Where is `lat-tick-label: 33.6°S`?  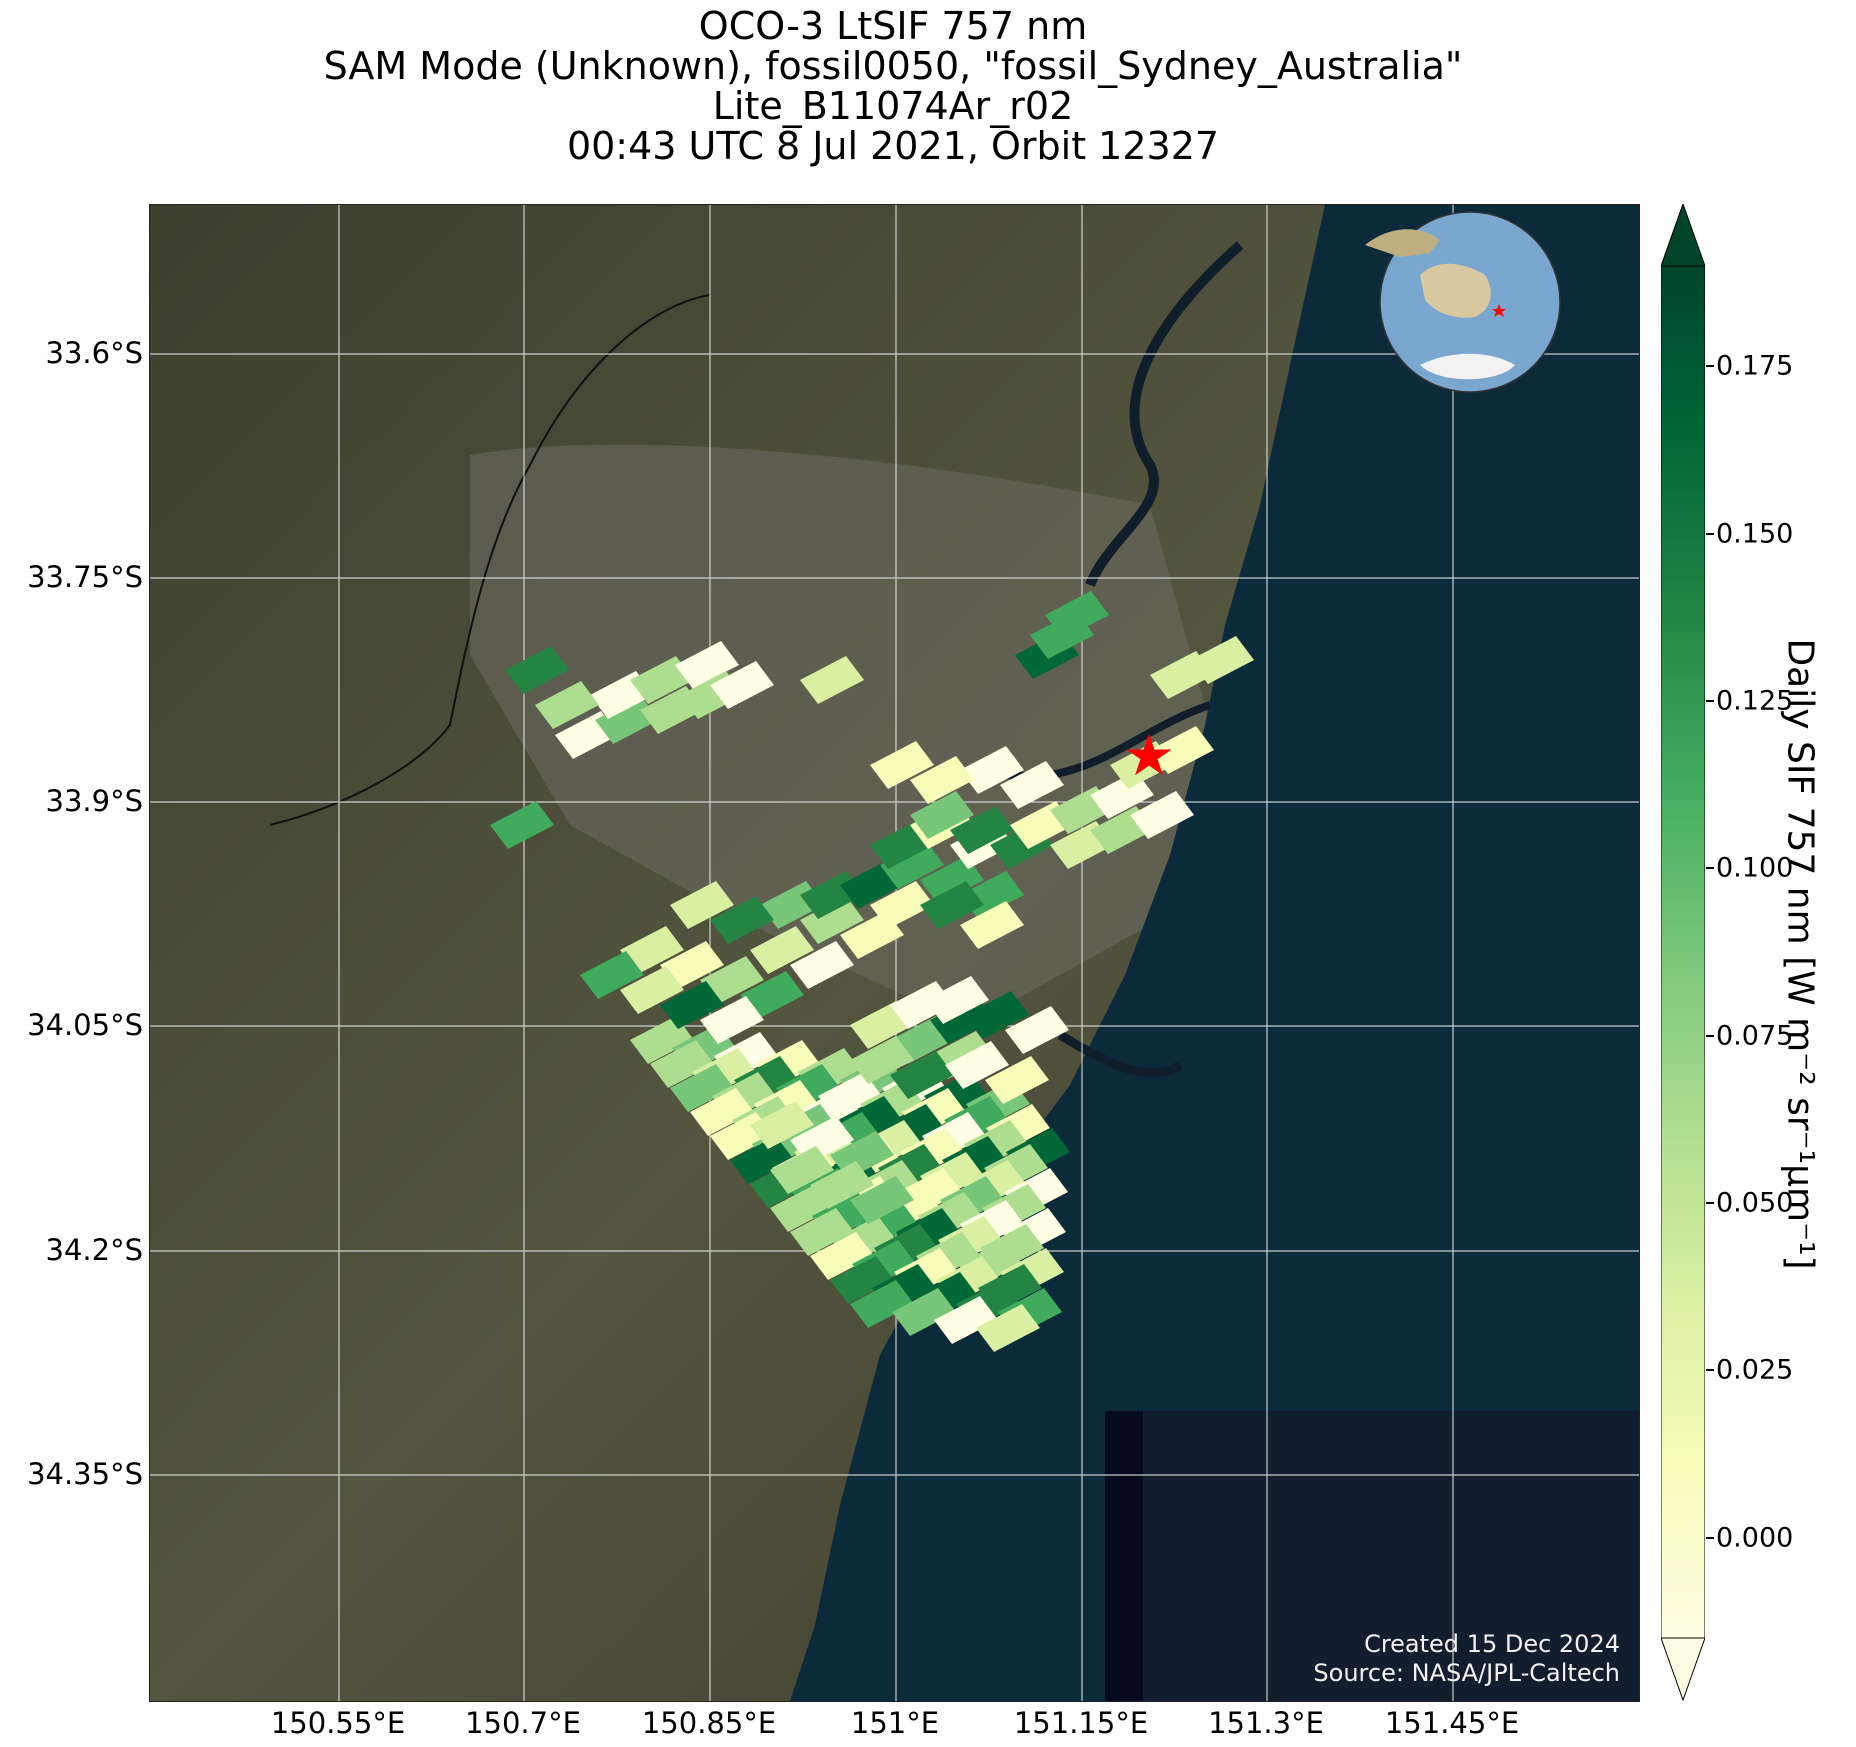 lat-tick-label: 33.6°S is located at coordinates (94, 353).